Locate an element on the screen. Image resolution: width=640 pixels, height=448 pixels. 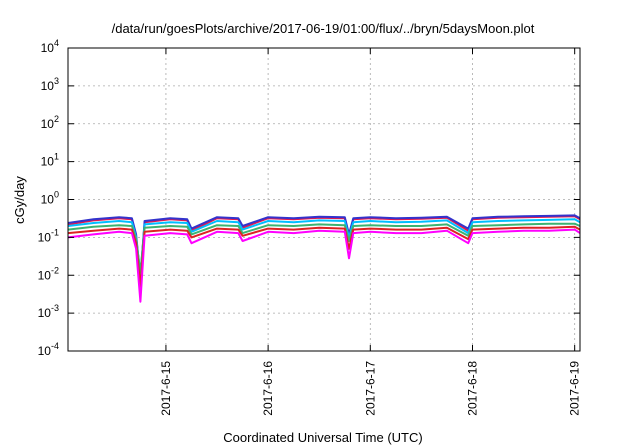
x-axis-label: Coordinated Universal Time (UTC) is located at coordinates (322, 437).